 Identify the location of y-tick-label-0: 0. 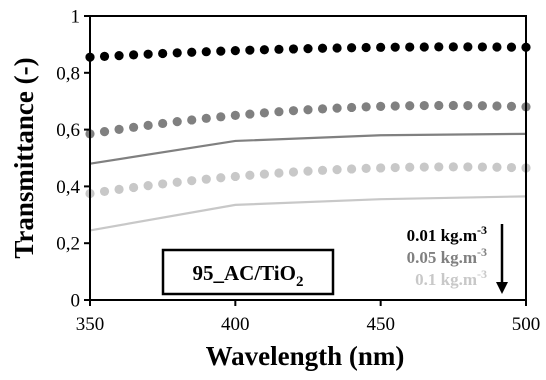
(76, 301).